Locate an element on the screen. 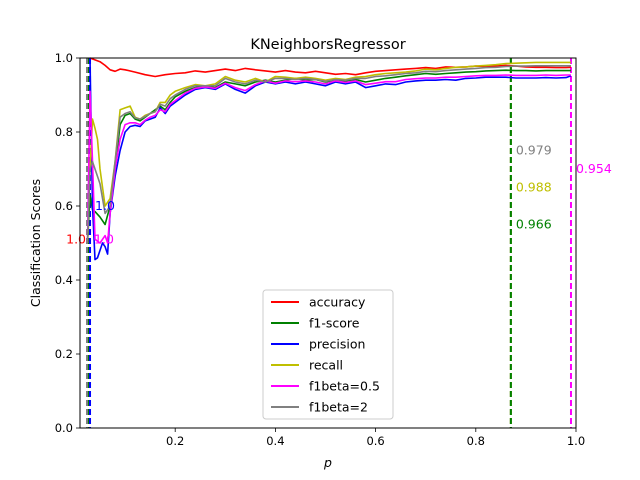 The width and height of the screenshot is (640, 480). y-tick-label: 0.0 is located at coordinates (64, 428).